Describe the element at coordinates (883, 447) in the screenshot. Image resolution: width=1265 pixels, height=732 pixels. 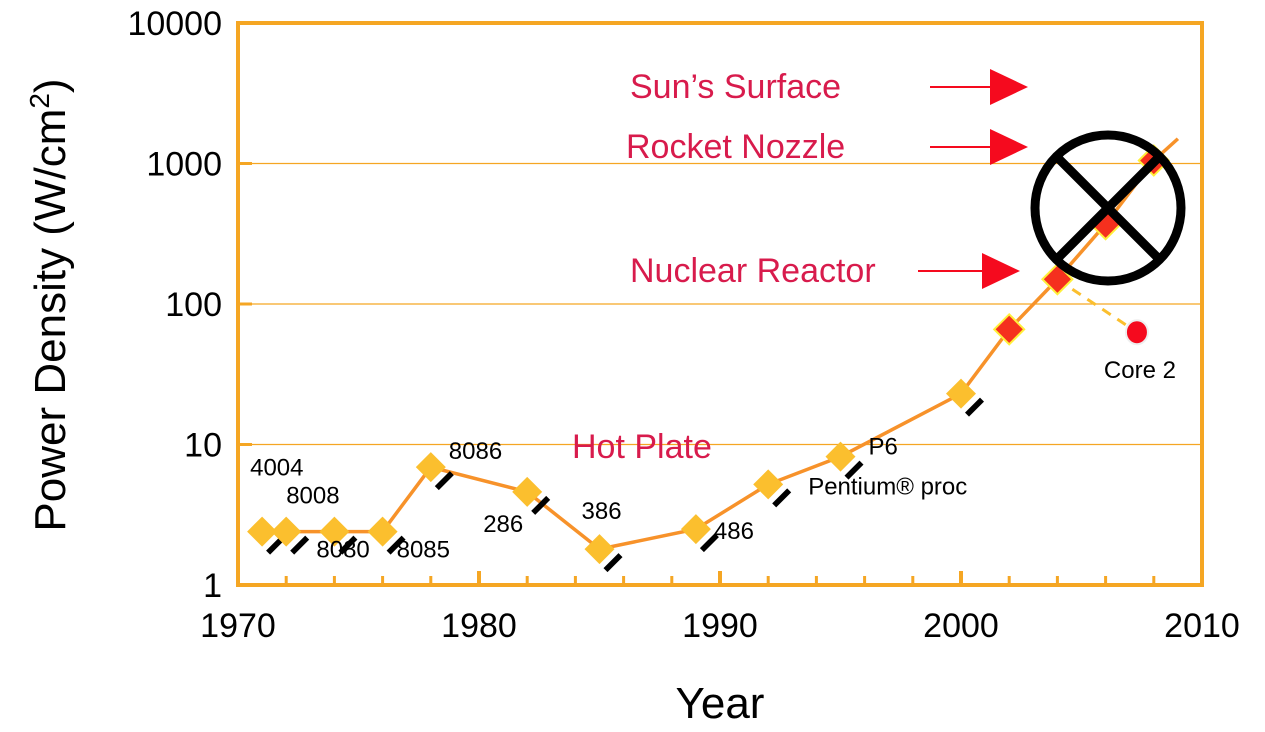
I see `point-label: P6` at that location.